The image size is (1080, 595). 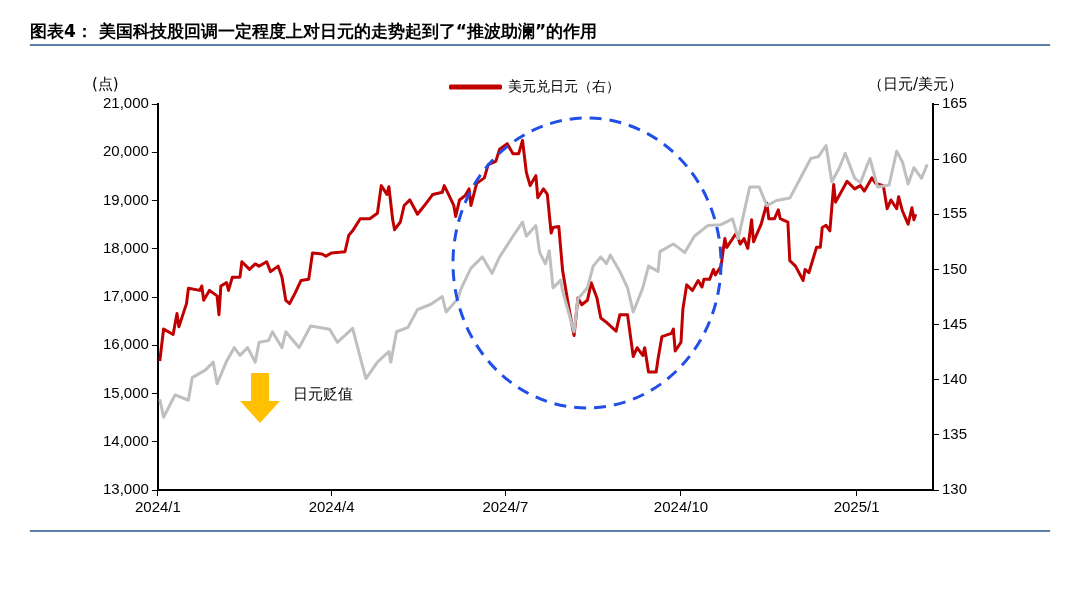 What do you see at coordinates (505, 507) in the screenshot?
I see `x-tick-label: 2024/7` at bounding box center [505, 507].